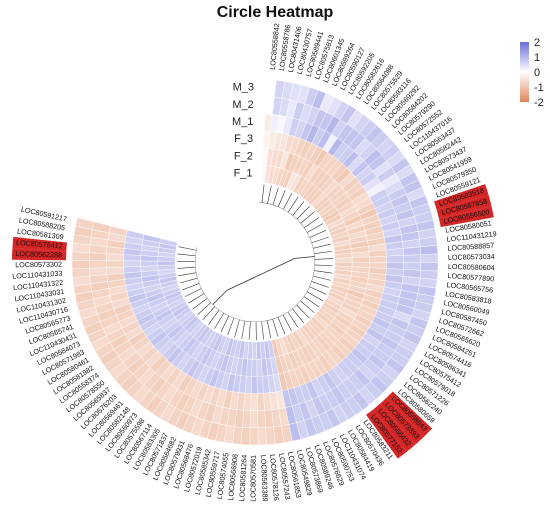 The width and height of the screenshot is (550, 527). Describe the element at coordinates (37, 275) in the screenshot. I see `gene-label: LOC110431033` at that location.